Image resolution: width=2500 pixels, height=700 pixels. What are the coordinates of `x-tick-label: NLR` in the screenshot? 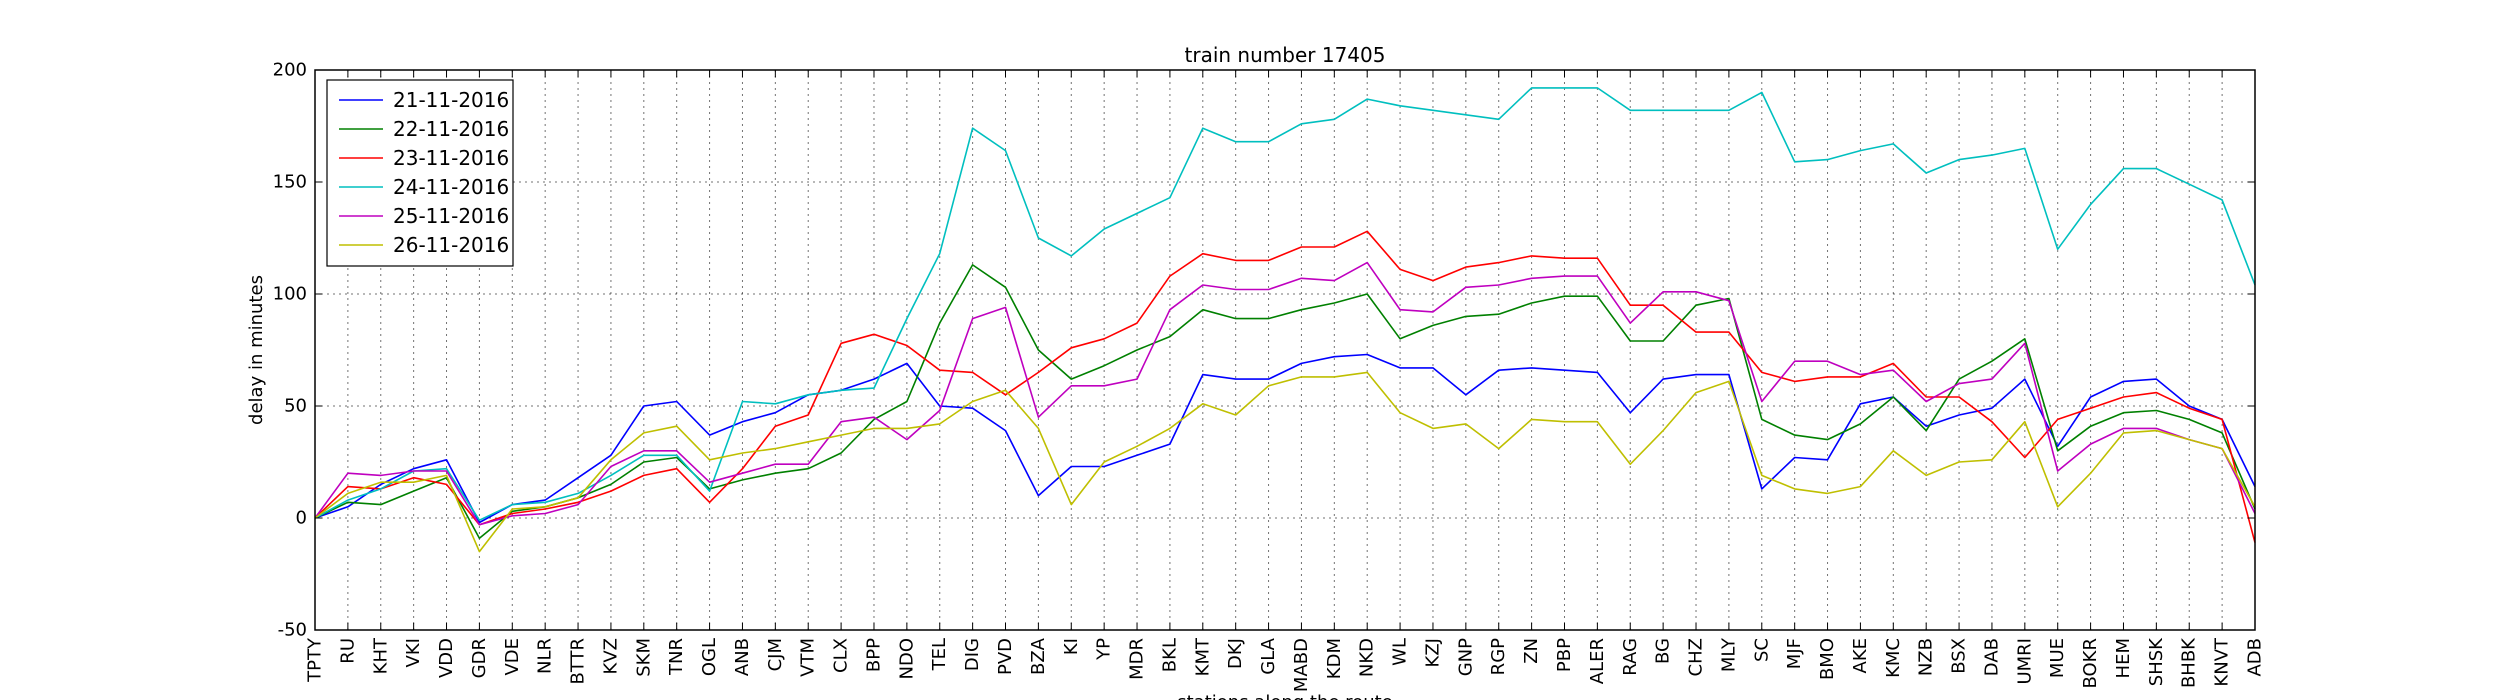 It's located at (545, 656).